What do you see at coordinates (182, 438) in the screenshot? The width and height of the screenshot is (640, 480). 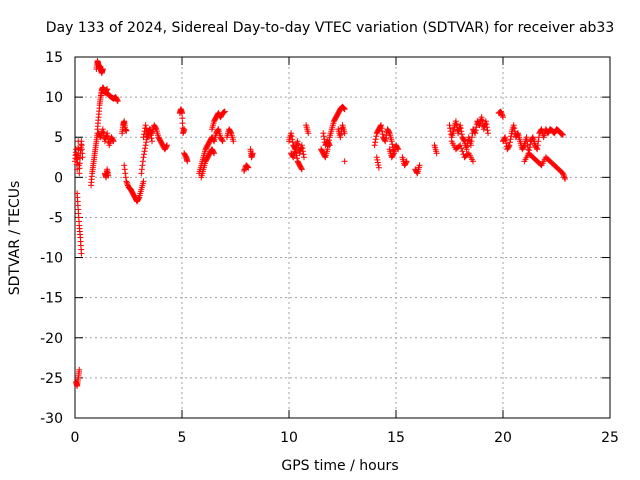 I see `x-tick-label: 5` at bounding box center [182, 438].